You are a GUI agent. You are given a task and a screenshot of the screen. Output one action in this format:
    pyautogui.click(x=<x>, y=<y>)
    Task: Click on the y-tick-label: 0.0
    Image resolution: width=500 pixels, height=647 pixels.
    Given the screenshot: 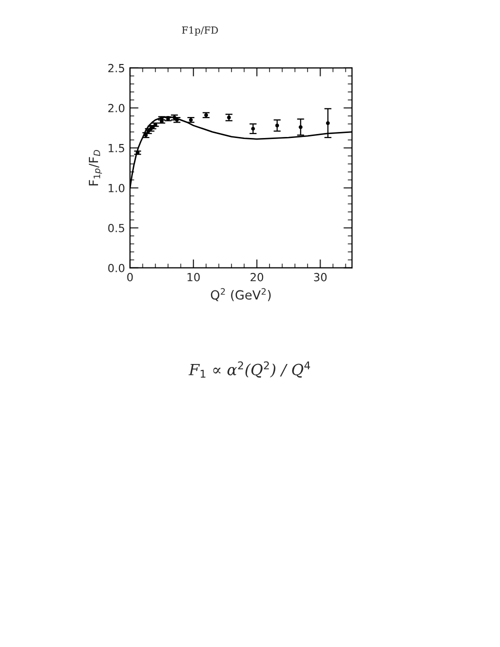 What is the action you would take?
    pyautogui.click(x=116, y=268)
    